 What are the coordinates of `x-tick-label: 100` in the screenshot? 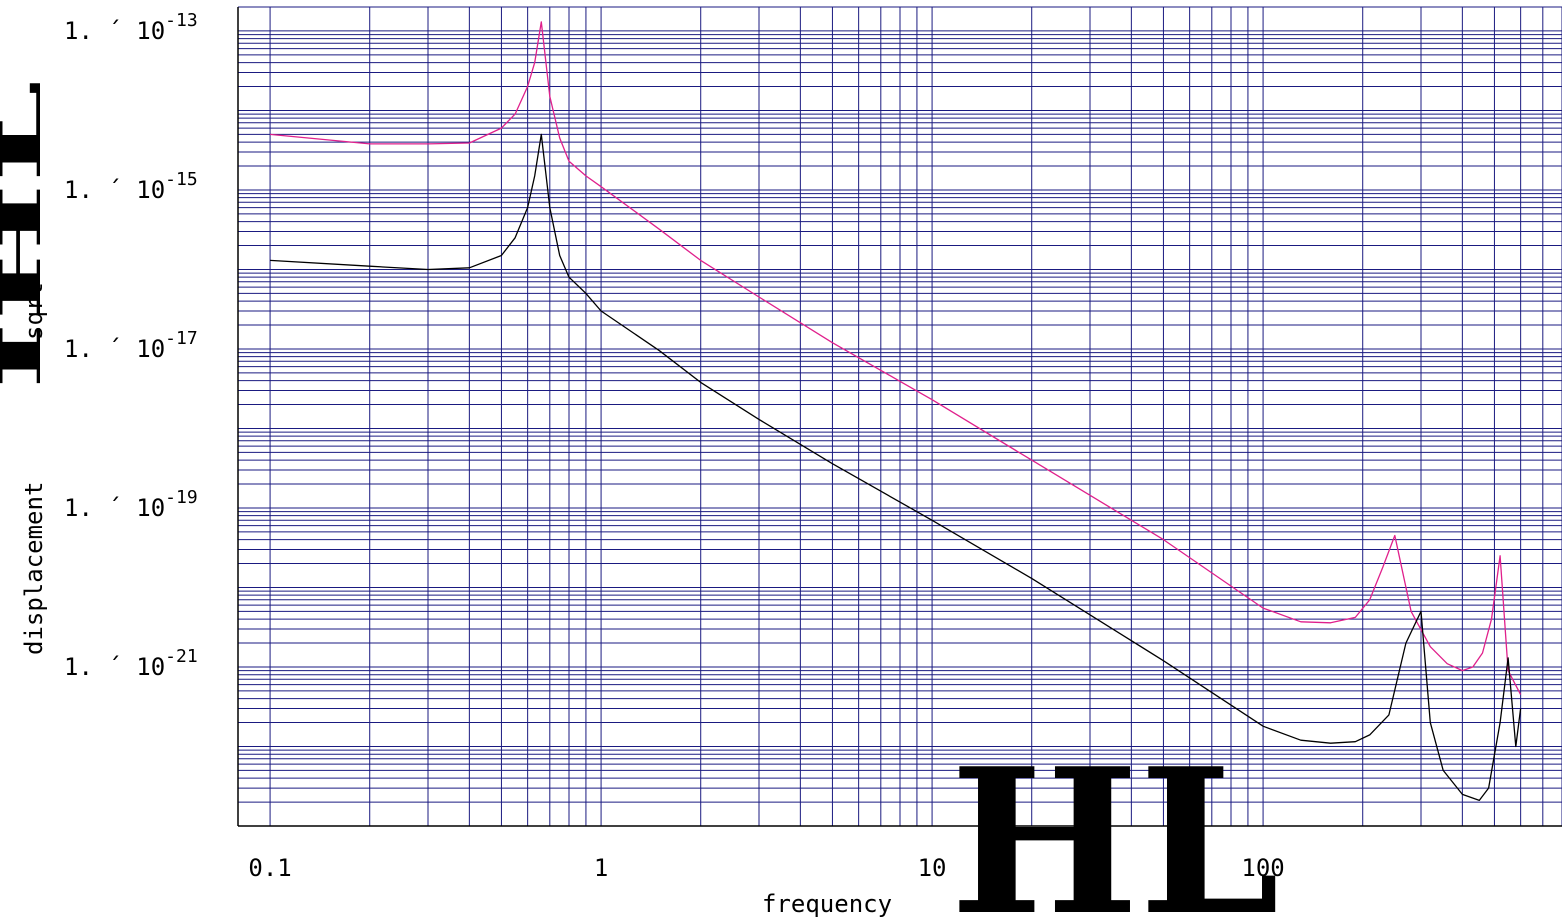 It's located at (1262, 868).